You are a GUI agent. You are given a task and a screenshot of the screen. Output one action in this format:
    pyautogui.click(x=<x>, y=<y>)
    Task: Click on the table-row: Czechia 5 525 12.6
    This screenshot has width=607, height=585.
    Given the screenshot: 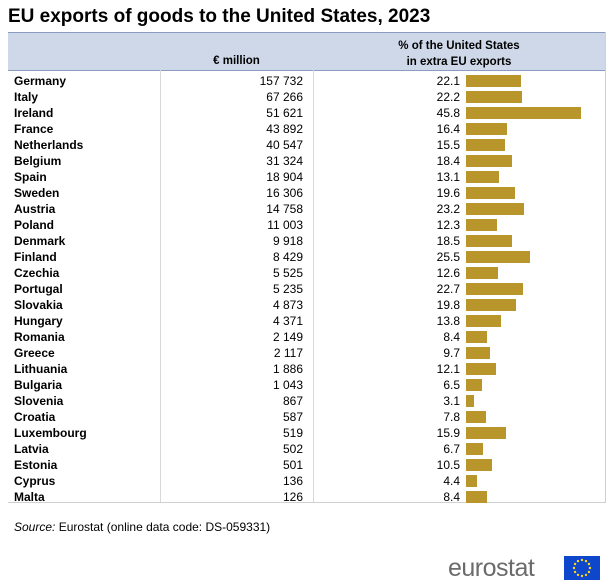 What is the action you would take?
    pyautogui.click(x=306, y=273)
    